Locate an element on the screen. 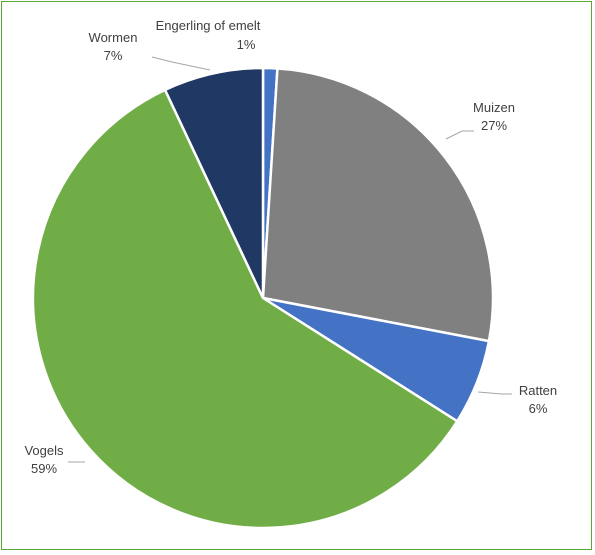  slice-name-label-vogels: Vogels is located at coordinates (44, 450).